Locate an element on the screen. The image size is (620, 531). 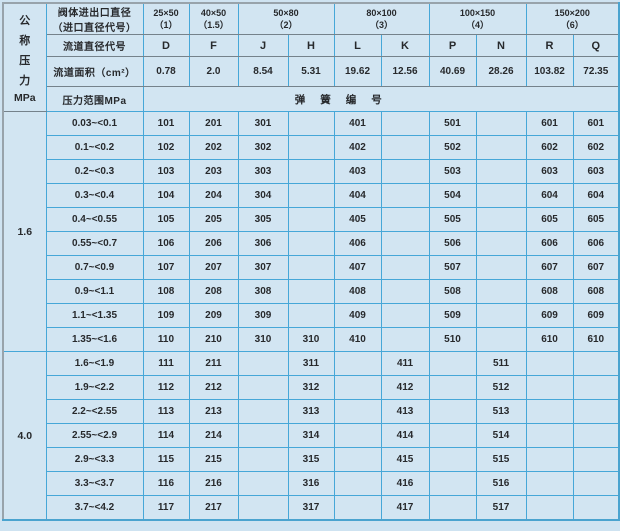
spring-number-header: 弹簧编号 is located at coordinates (381, 99).